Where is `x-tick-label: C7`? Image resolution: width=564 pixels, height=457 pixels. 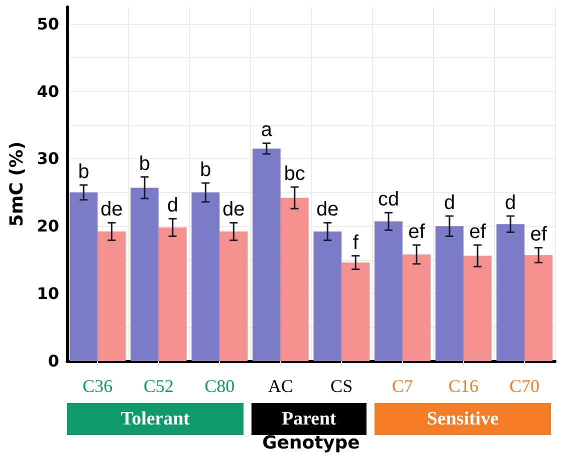 x-tick-label: C7 is located at coordinates (403, 386).